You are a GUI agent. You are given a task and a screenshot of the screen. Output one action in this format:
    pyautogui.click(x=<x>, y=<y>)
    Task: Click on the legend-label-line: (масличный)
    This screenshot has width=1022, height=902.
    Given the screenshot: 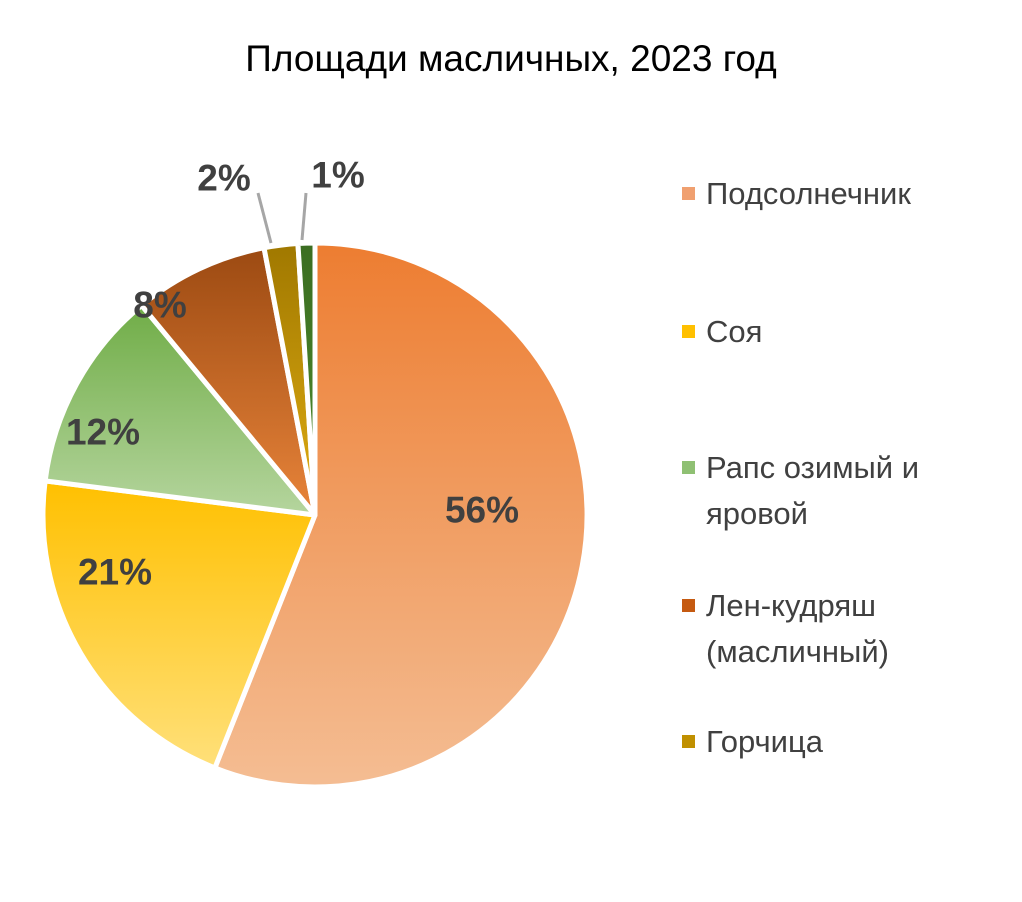 What is the action you would take?
    pyautogui.click(x=797, y=651)
    